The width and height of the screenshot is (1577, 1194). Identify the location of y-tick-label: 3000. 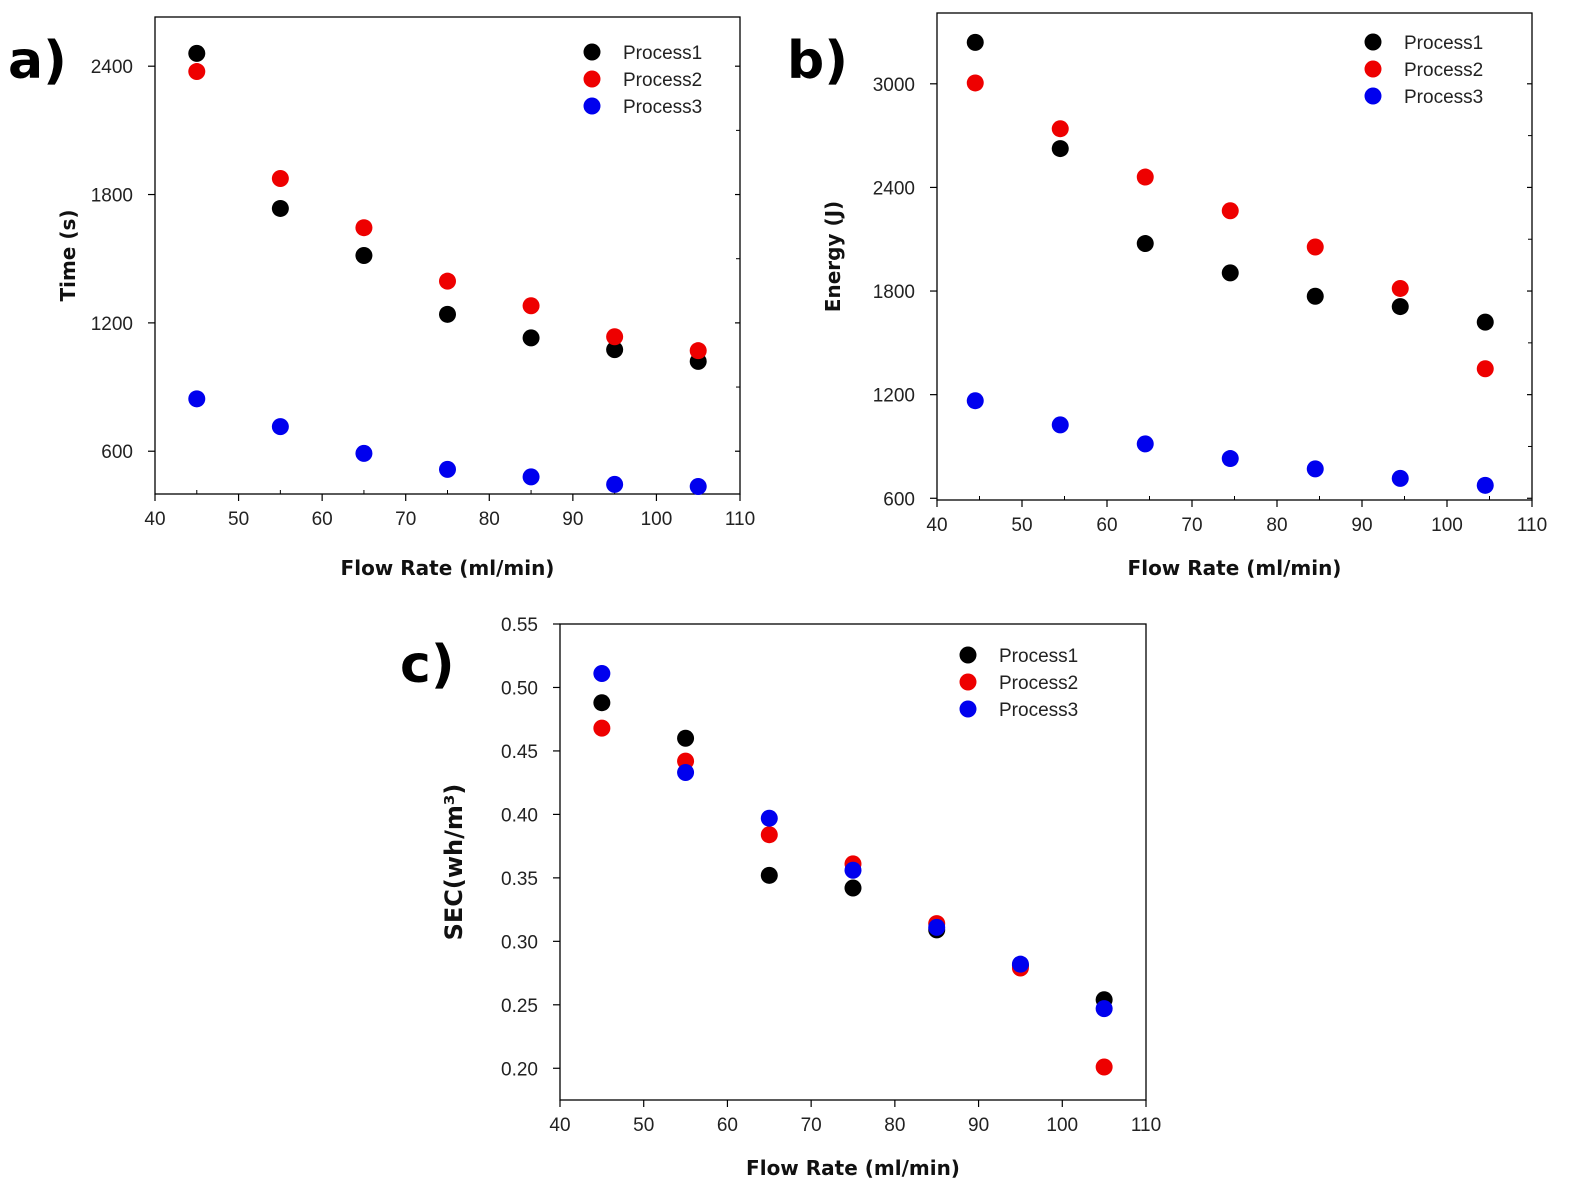
(894, 85).